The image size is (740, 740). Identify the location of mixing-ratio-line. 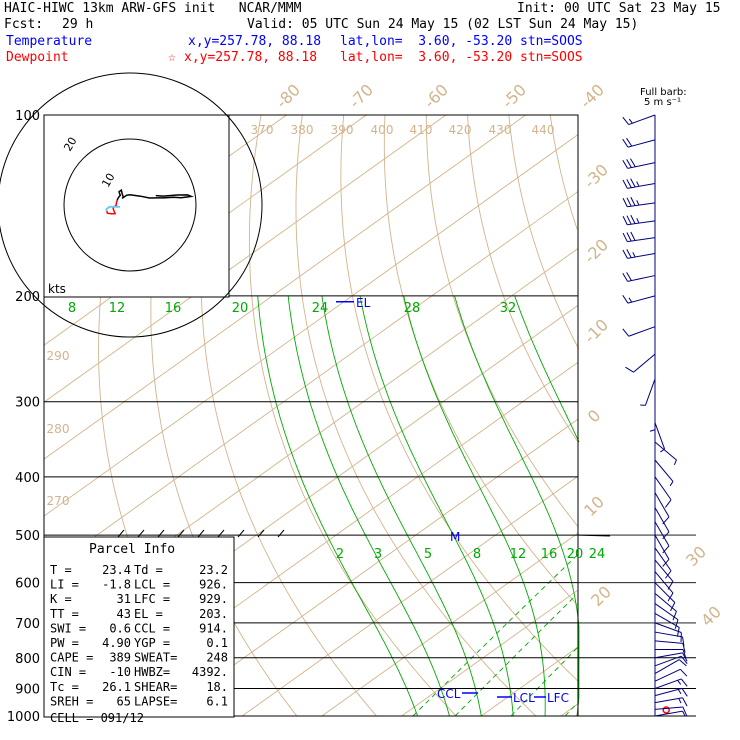
(495, 635).